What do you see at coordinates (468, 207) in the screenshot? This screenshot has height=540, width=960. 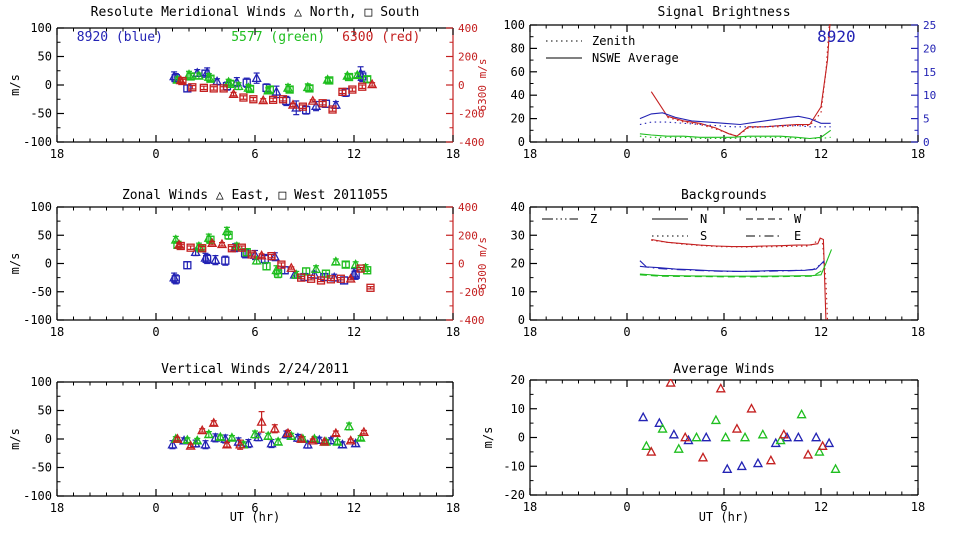 I see `right-y-tick-label: 400` at bounding box center [468, 207].